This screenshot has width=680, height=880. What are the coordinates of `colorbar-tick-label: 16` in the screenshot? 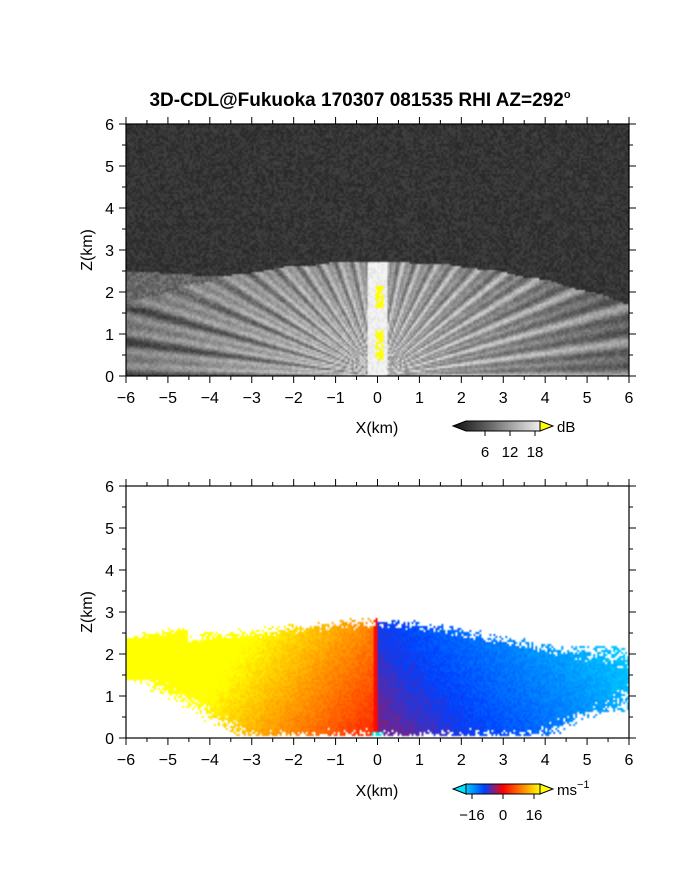 It's located at (534, 815).